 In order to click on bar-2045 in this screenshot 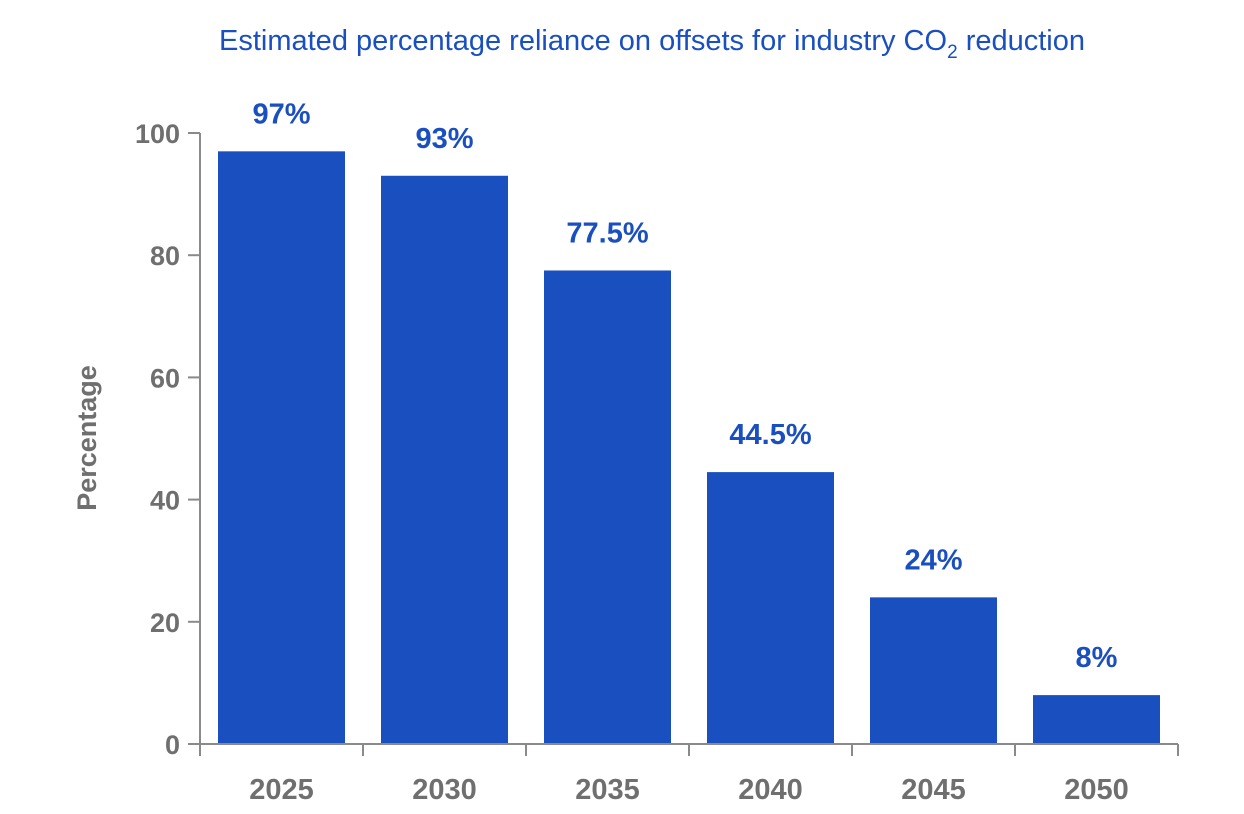, I will do `click(933, 670)`.